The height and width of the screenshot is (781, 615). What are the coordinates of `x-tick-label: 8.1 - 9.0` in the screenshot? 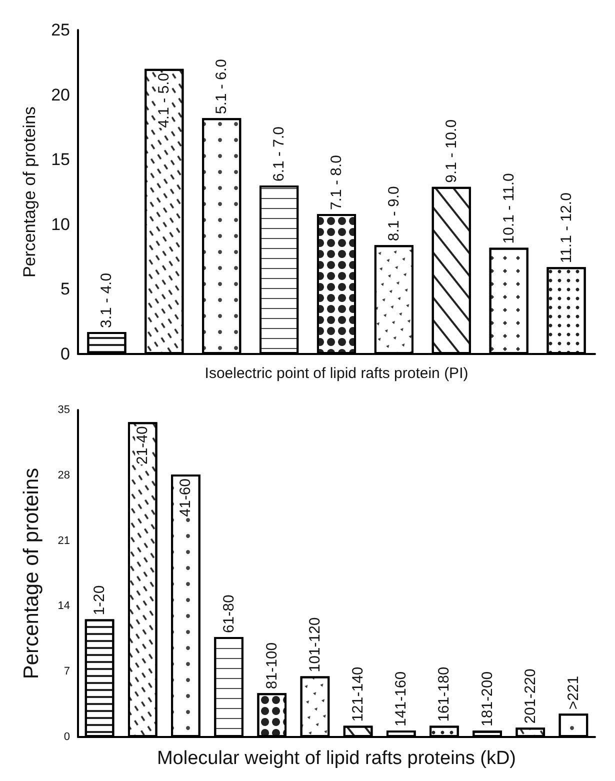 It's located at (393, 214).